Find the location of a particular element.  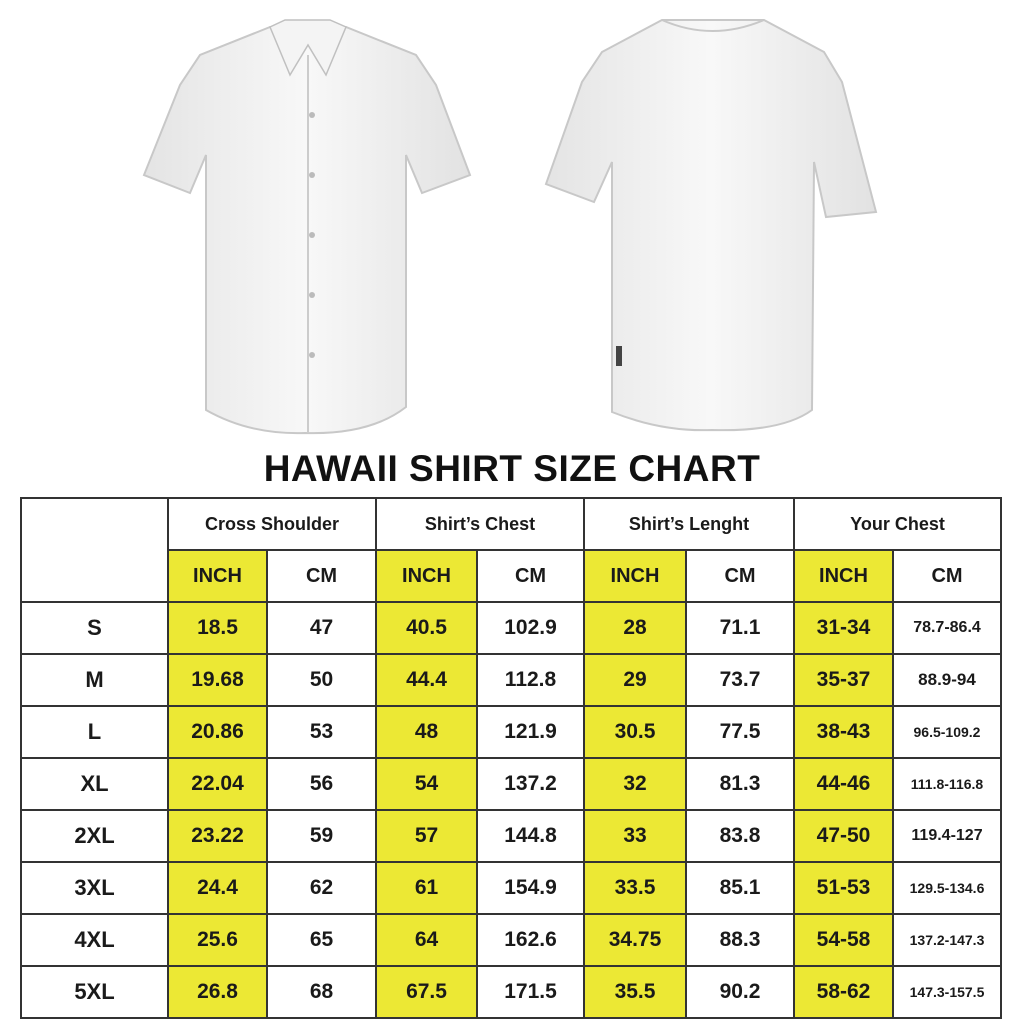

table-row: XL 22.04 56 54 137.2 32 81.3 44-46 111.8-116.8 is located at coordinates (511, 784).